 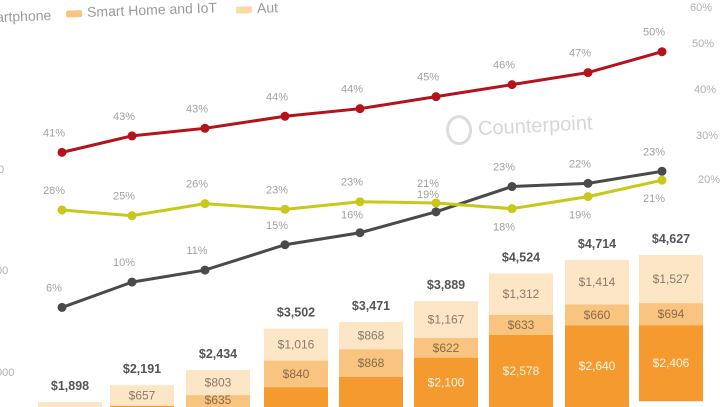 I want to click on bar-segment-label: $1,167, so click(x=446, y=320).